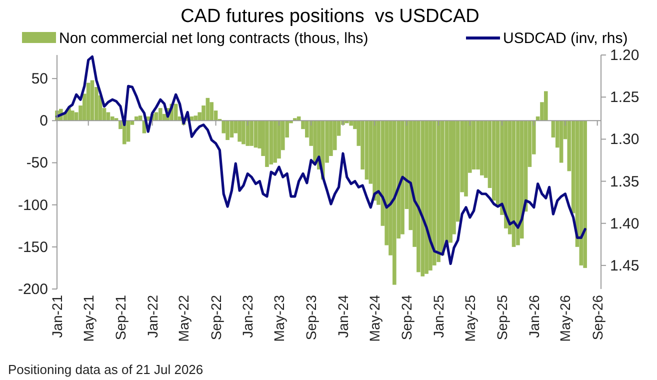  I want to click on x-tick-label: Sep-22, so click(216, 317).